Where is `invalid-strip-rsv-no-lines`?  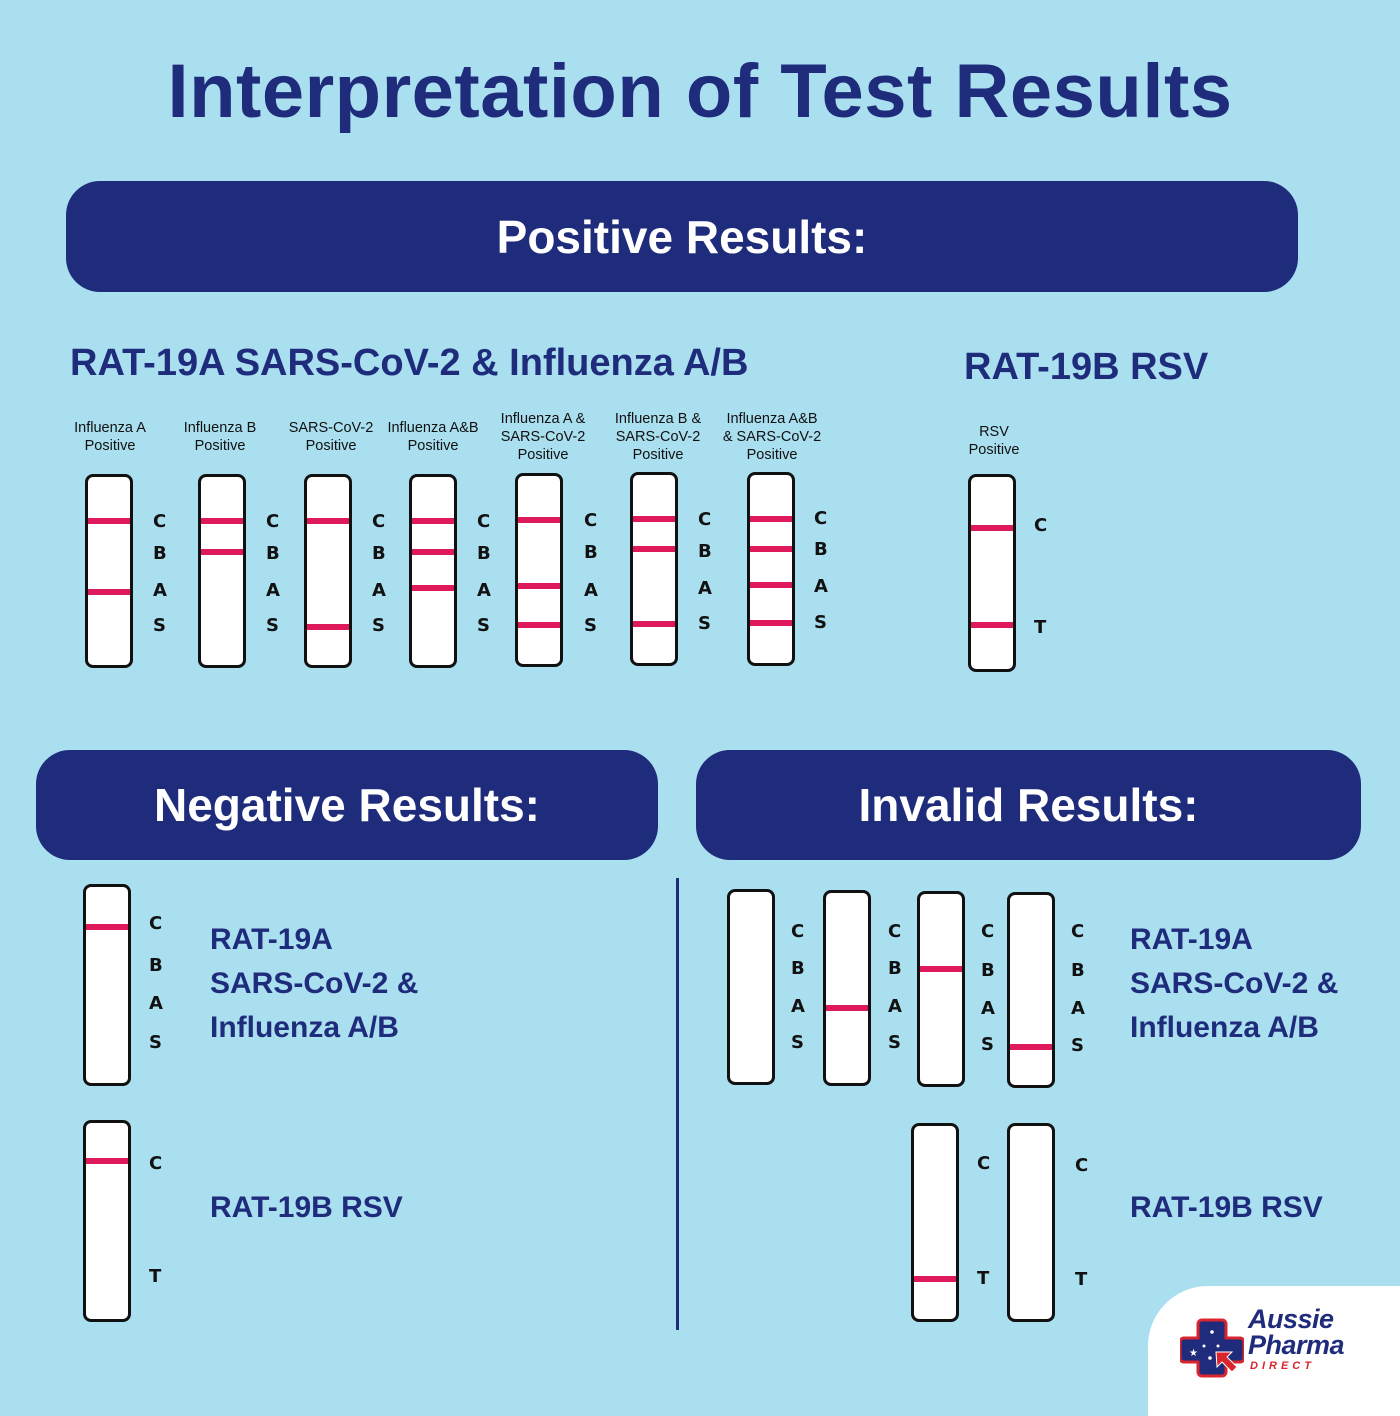
invalid-strip-rsv-no-lines is located at coordinates (1031, 1222).